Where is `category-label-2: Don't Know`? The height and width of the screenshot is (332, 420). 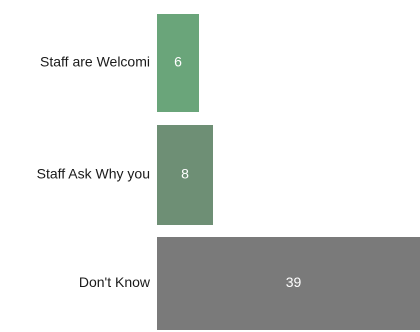 category-label-2: Don't Know is located at coordinates (115, 282).